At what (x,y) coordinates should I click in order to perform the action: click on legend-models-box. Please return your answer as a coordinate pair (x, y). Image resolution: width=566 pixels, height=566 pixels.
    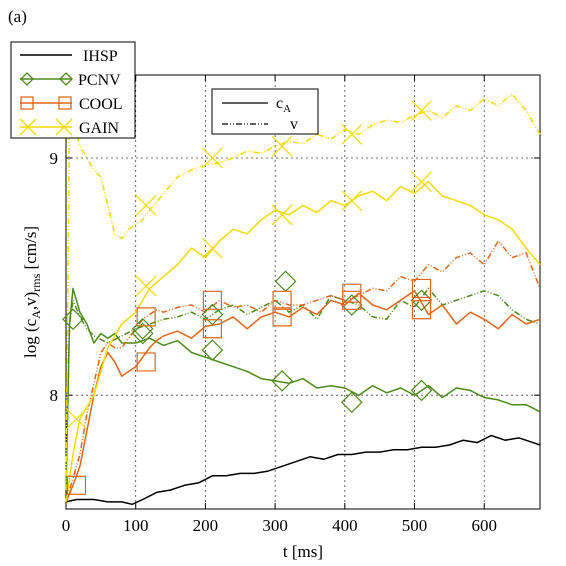
    Looking at the image, I should click on (73, 90).